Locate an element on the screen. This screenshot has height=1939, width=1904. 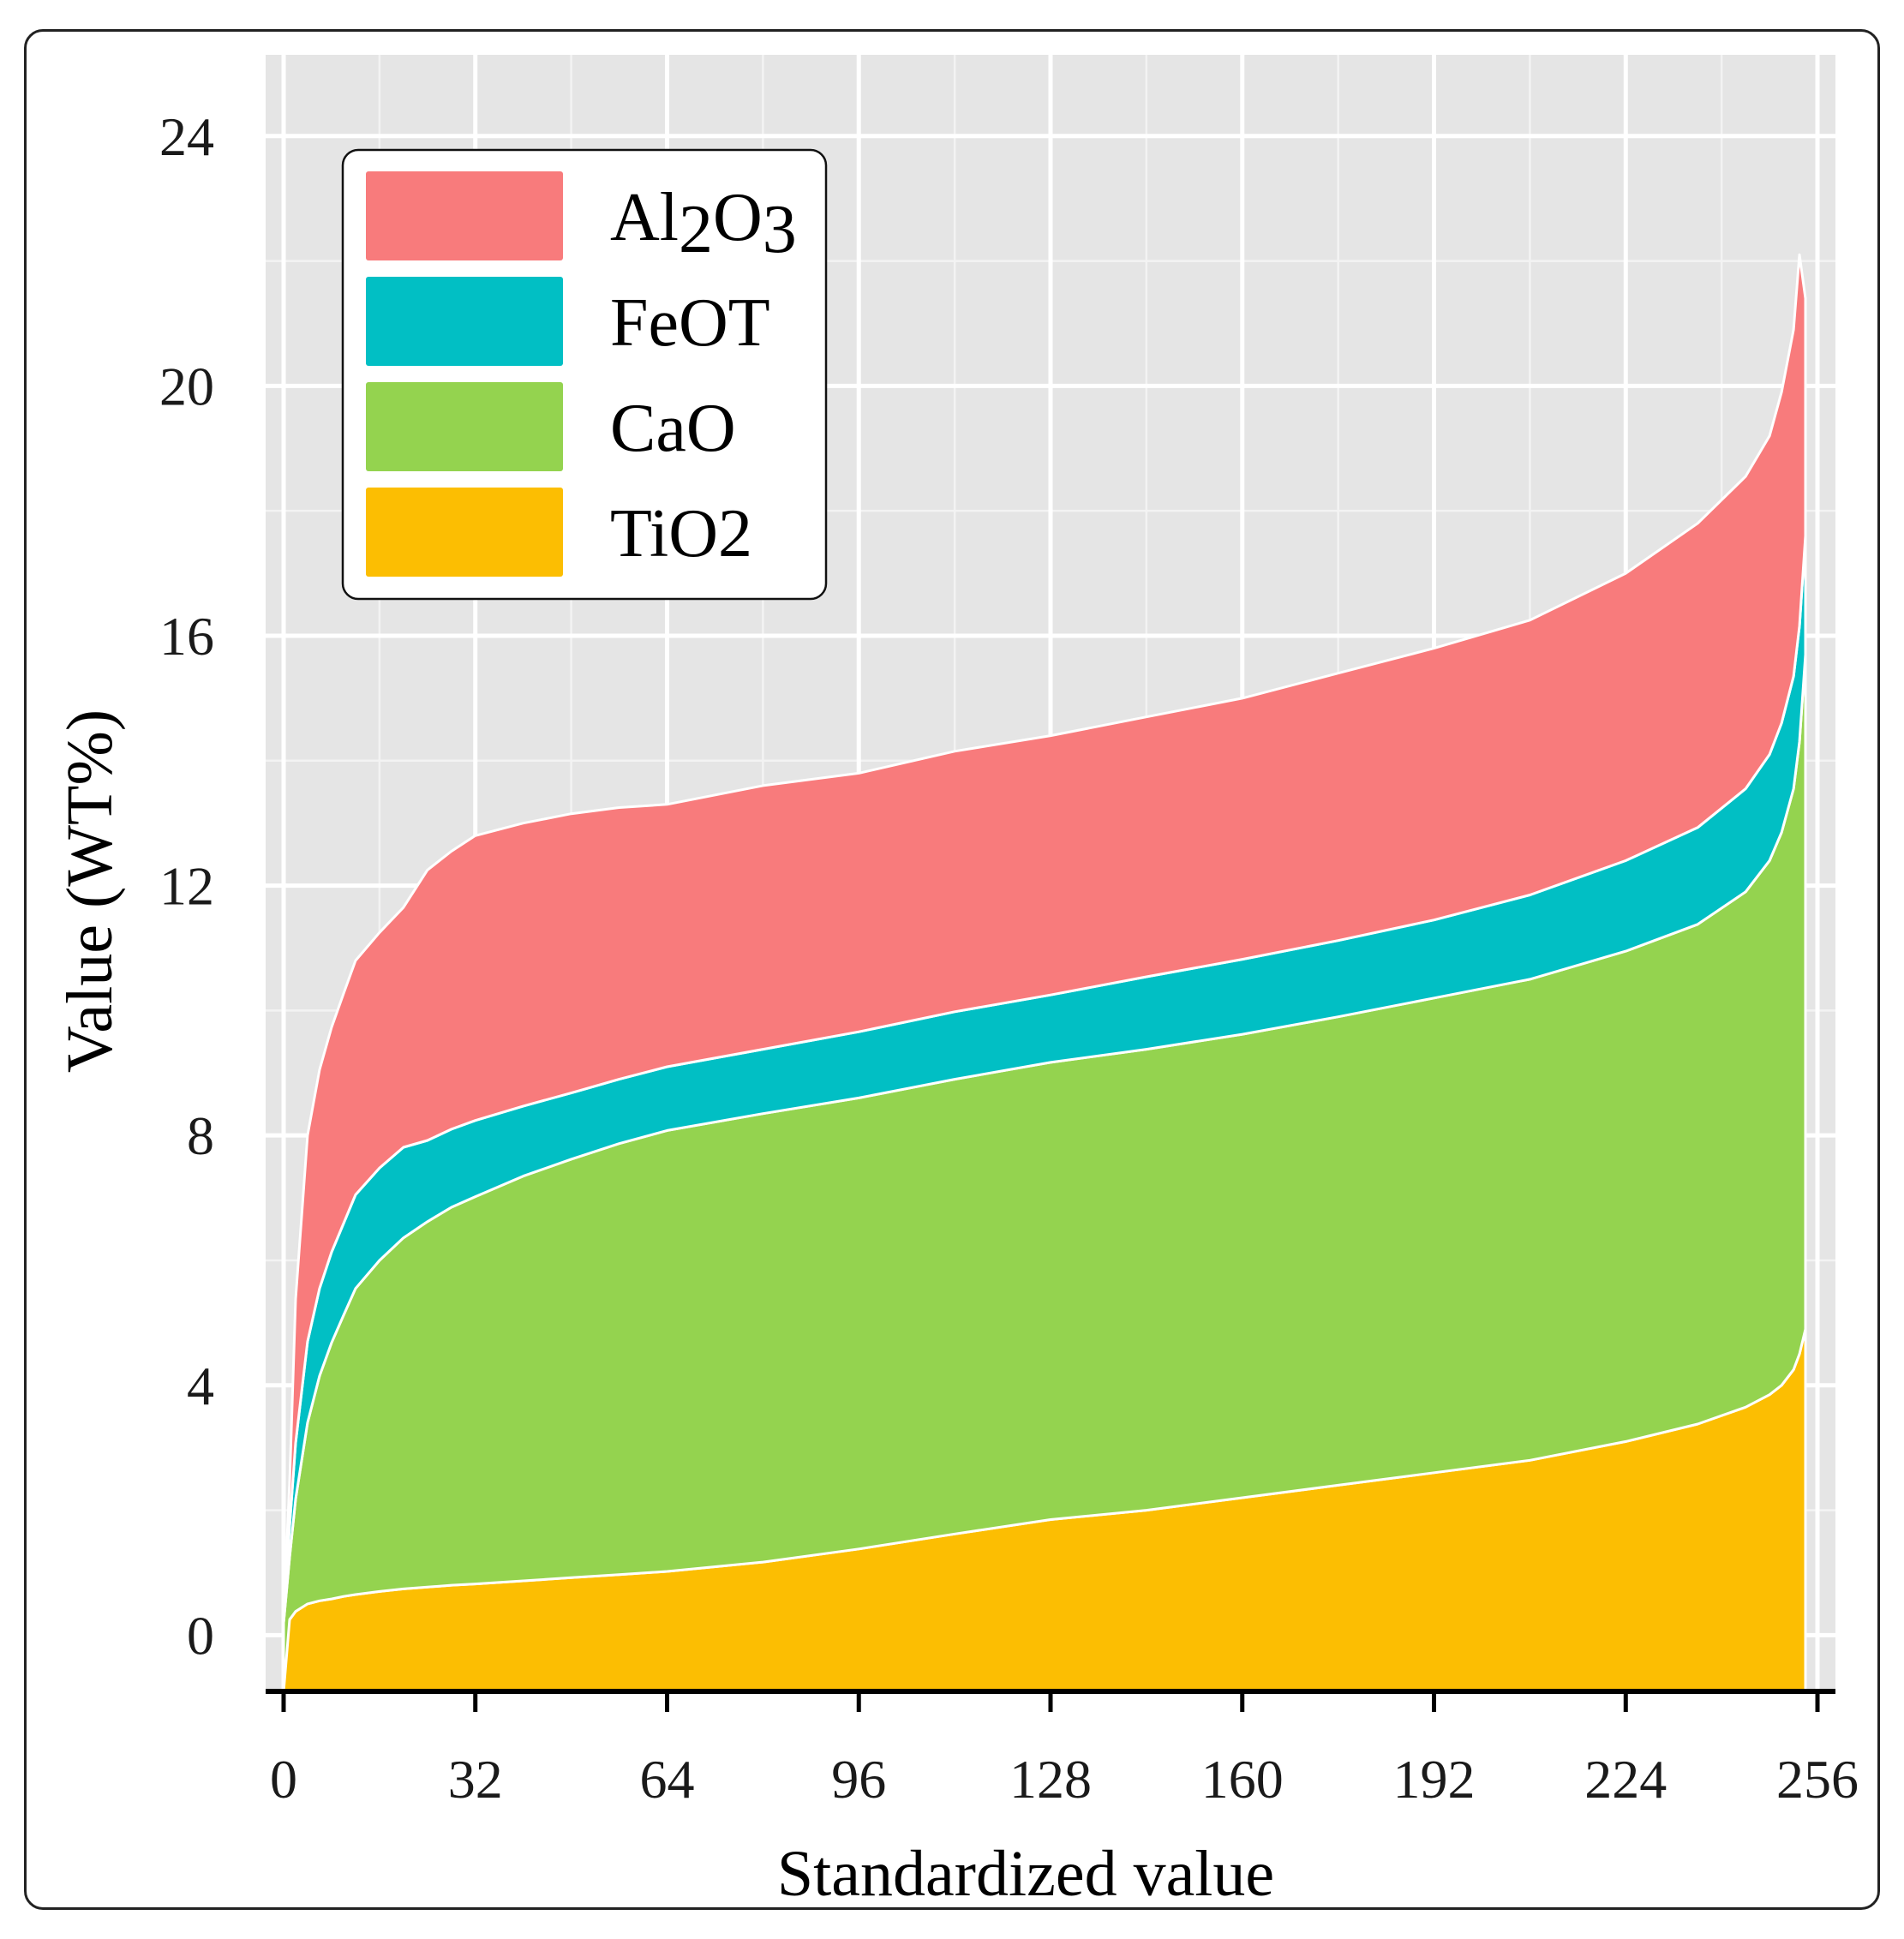
legend-key-feot is located at coordinates (465, 321).